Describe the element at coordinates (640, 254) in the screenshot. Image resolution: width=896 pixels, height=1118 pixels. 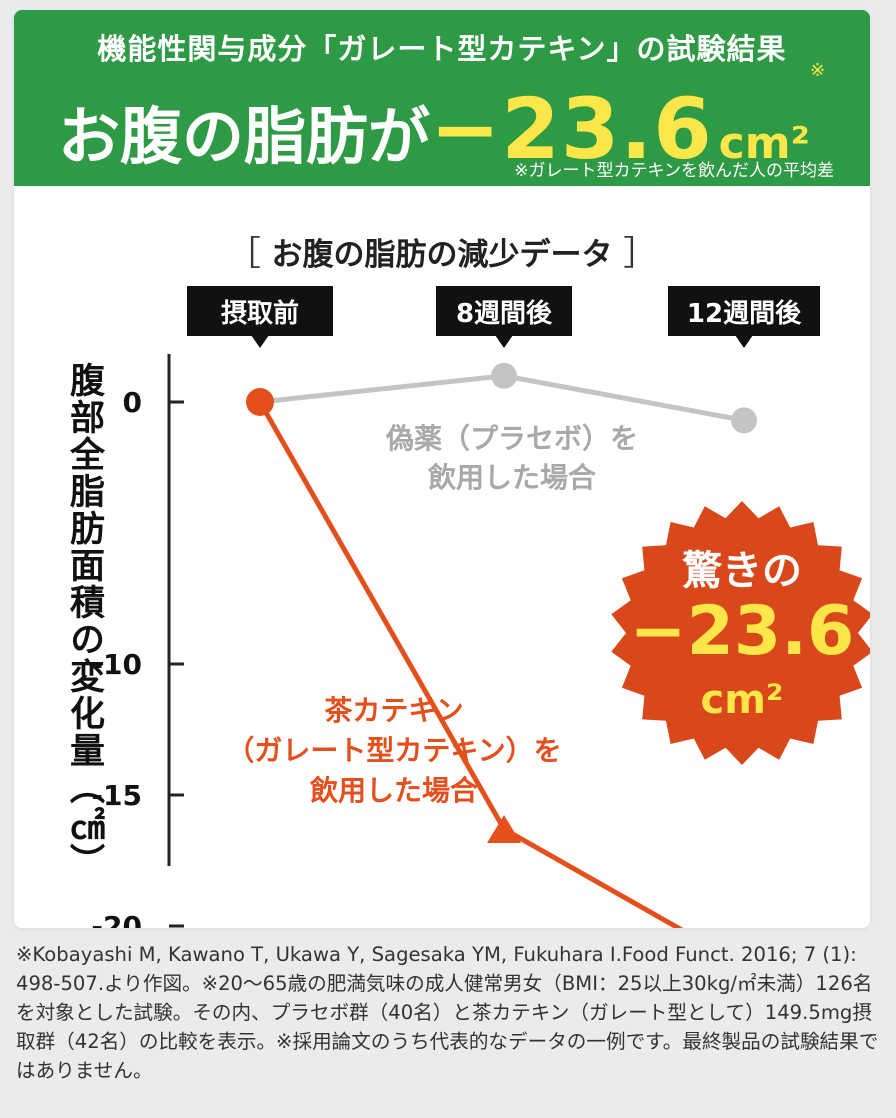
I see `chart-title-close-bracket: ］` at that location.